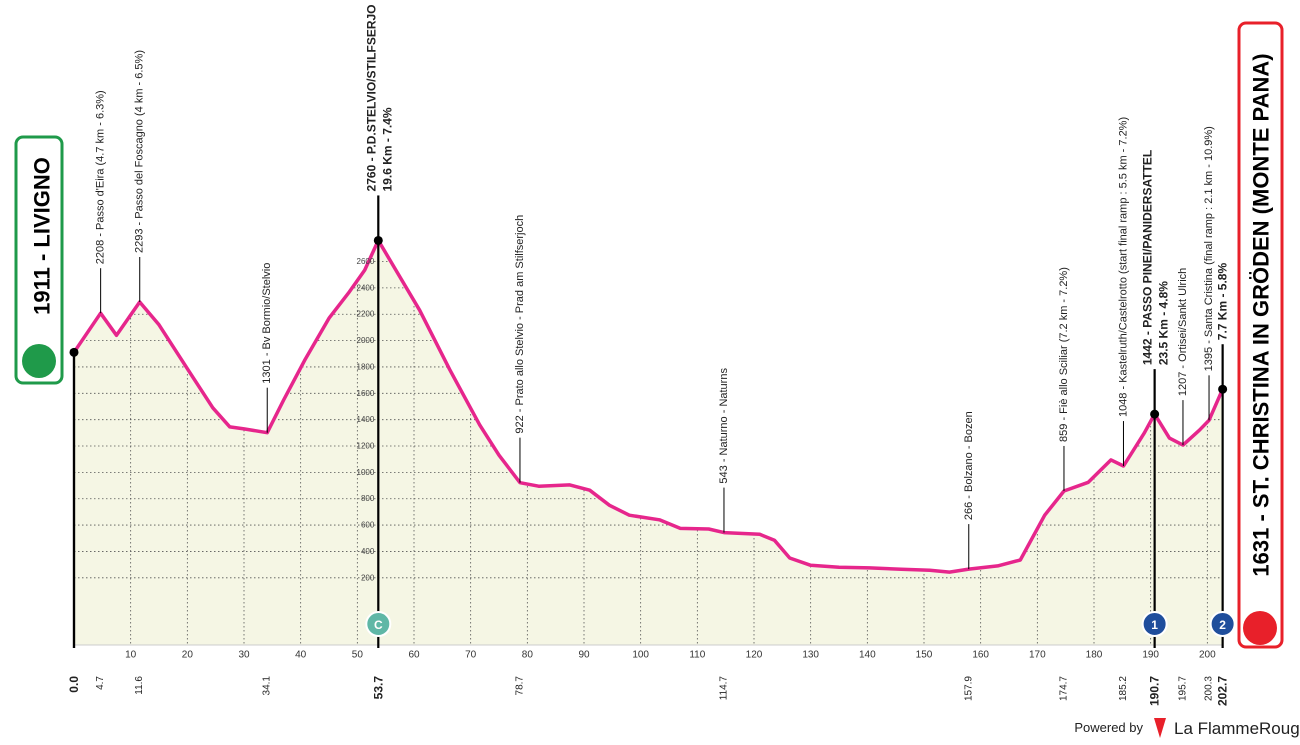 The width and height of the screenshot is (1300, 745). I want to click on climb-badge-label: C, so click(378, 625).